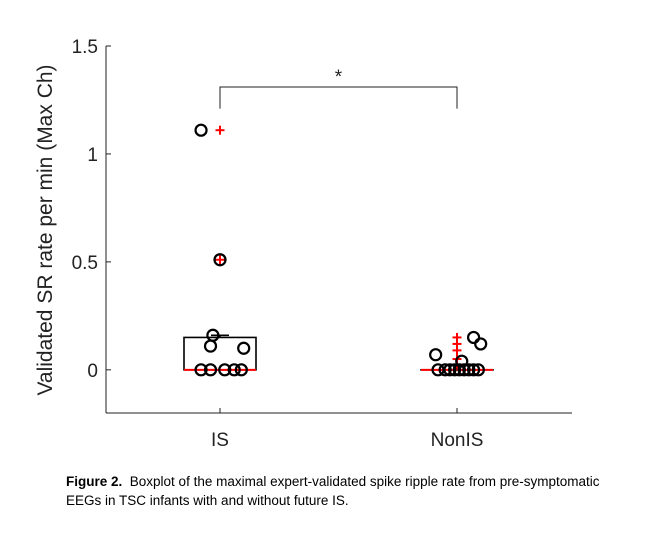  Describe the element at coordinates (94, 481) in the screenshot. I see `caption-label: Figure 2.` at that location.